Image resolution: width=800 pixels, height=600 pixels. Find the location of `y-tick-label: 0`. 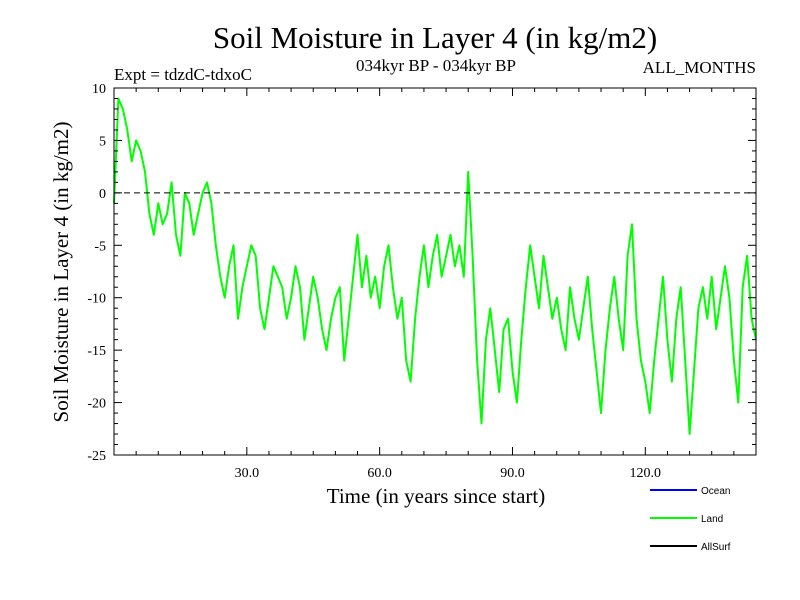

y-tick-label: 0 is located at coordinates (102, 194).